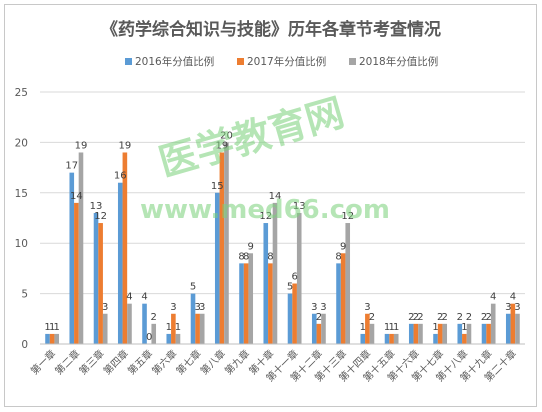 The width and height of the screenshot is (542, 412). Describe the element at coordinates (188, 362) in the screenshot. I see `x-tick-label: 第七章` at that location.